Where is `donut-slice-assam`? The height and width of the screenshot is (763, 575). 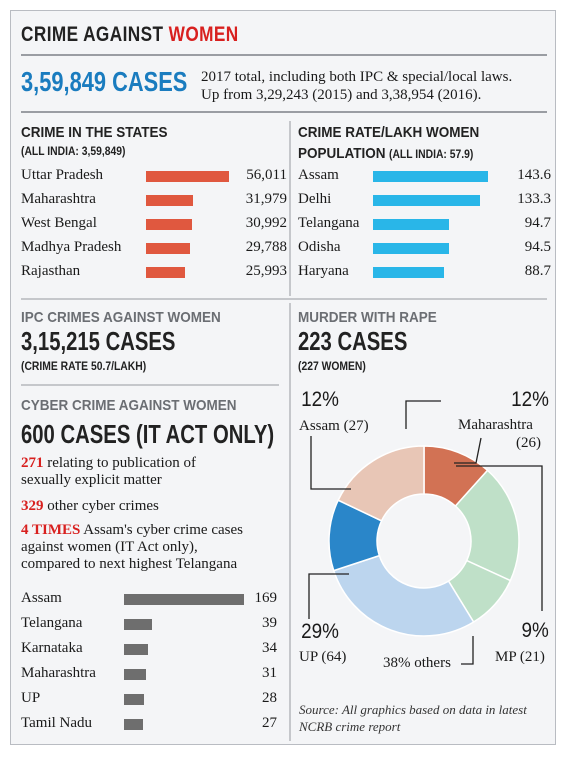 donut-slice-assam is located at coordinates (355, 535).